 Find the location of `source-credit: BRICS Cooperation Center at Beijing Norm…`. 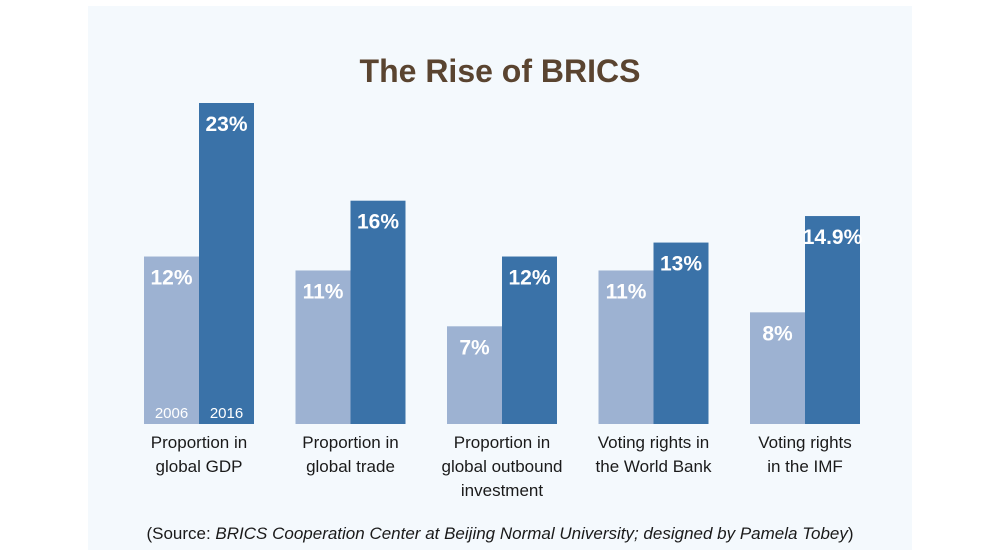

source-credit: BRICS Cooperation Center at Beijing Norm… is located at coordinates (532, 533).